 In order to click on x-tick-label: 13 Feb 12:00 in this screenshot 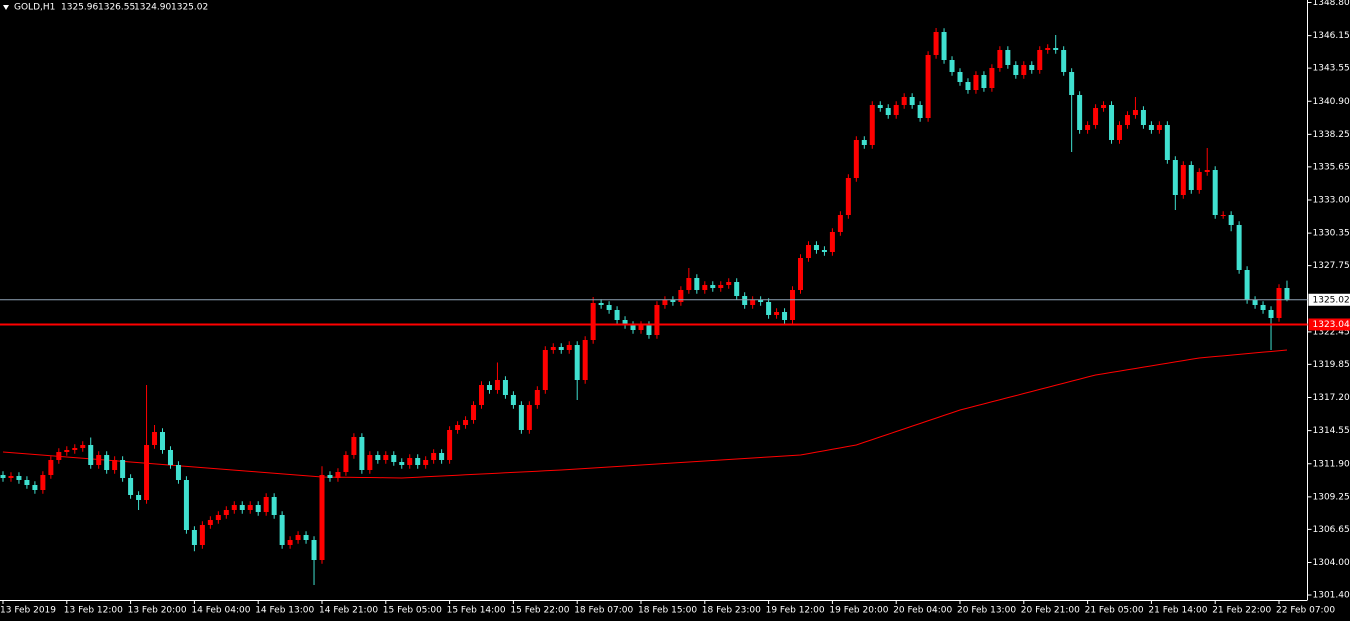, I will do `click(93, 611)`.